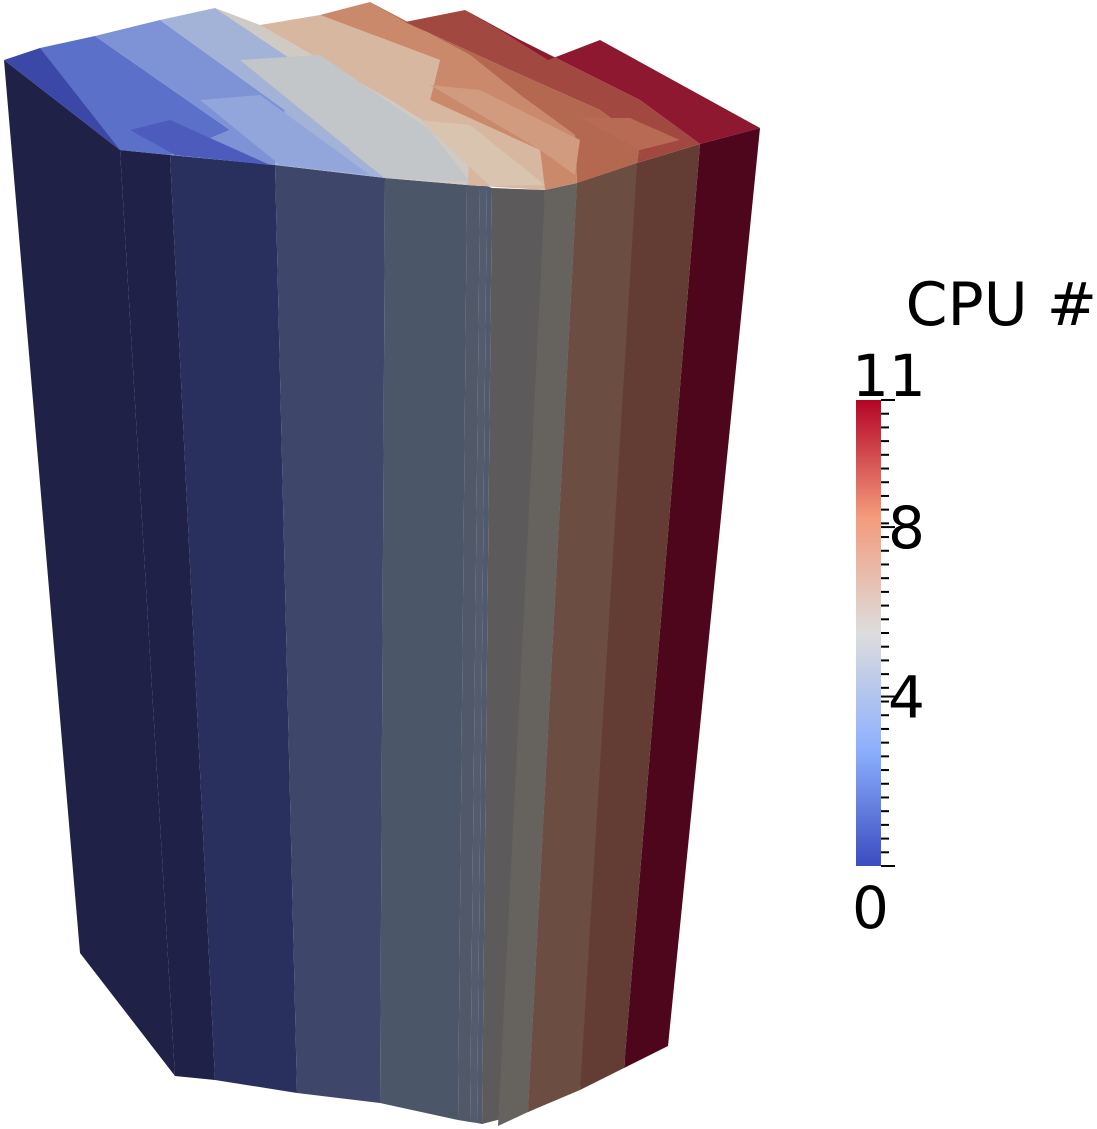 The image size is (1097, 1129). What do you see at coordinates (906, 528) in the screenshot?
I see `colorbar-tick-label: 8` at bounding box center [906, 528].